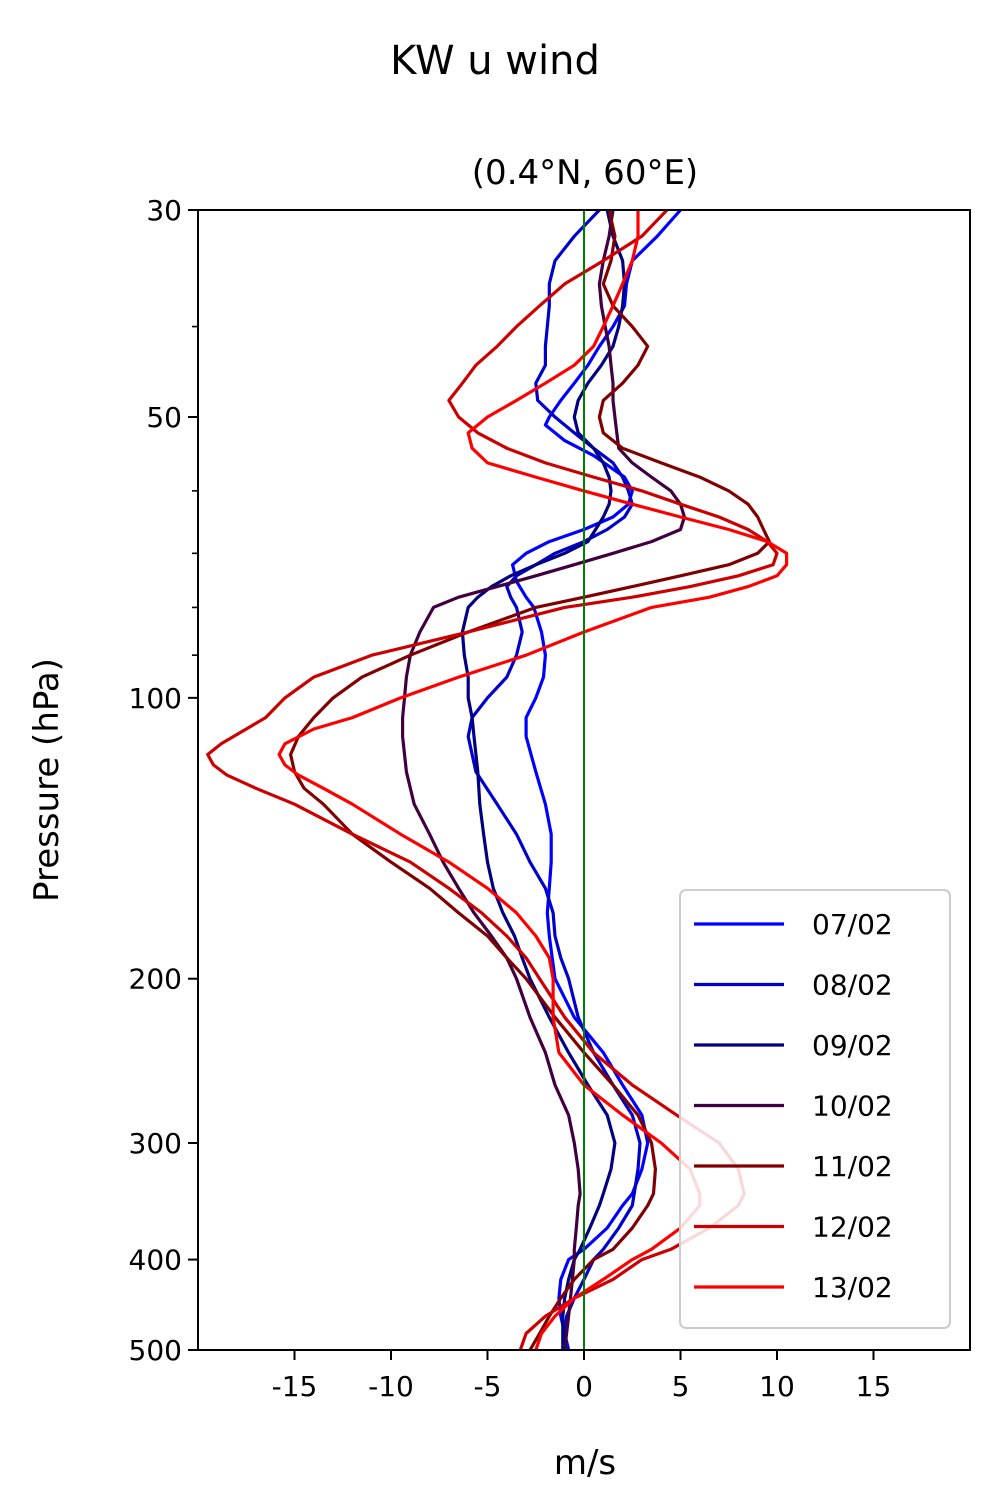  Describe the element at coordinates (164, 417) in the screenshot. I see `y-tick-label: 50` at that location.